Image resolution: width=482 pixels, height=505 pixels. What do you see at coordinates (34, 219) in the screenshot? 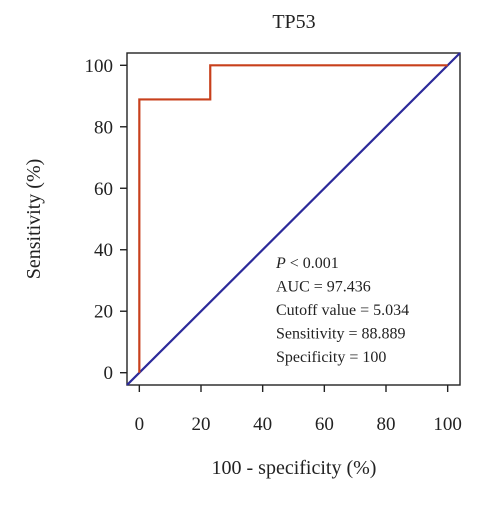
I see `y-axis-title: Sensitivity (%)` at bounding box center [34, 219].